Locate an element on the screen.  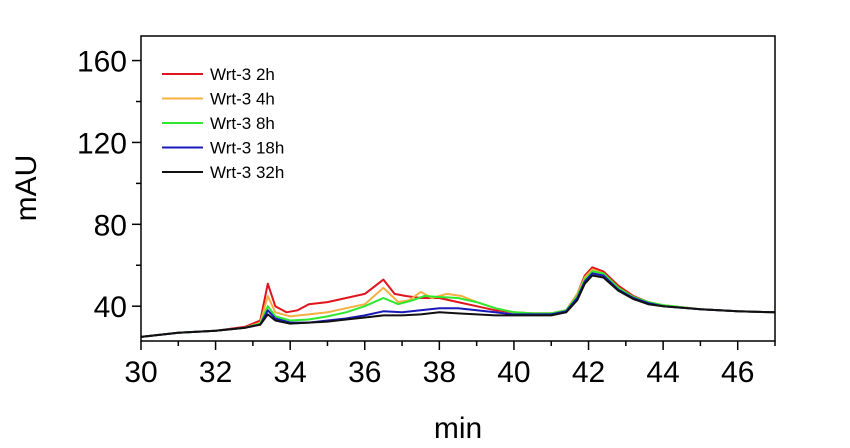
y-tick-label: 80 is located at coordinates (110, 225).